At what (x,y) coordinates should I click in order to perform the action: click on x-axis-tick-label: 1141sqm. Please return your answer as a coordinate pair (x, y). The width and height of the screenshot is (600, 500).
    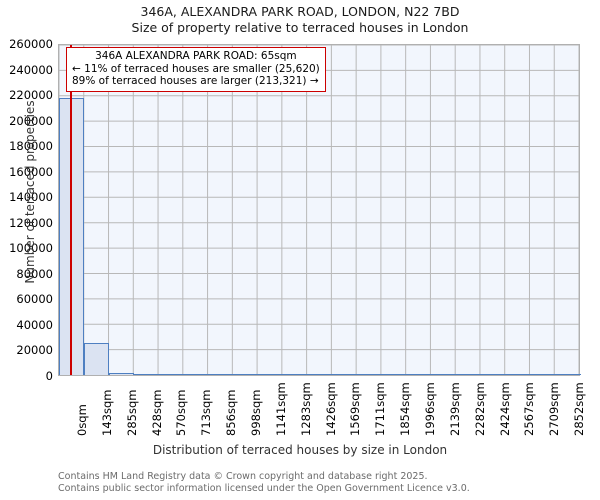
    Looking at the image, I should click on (280, 409).